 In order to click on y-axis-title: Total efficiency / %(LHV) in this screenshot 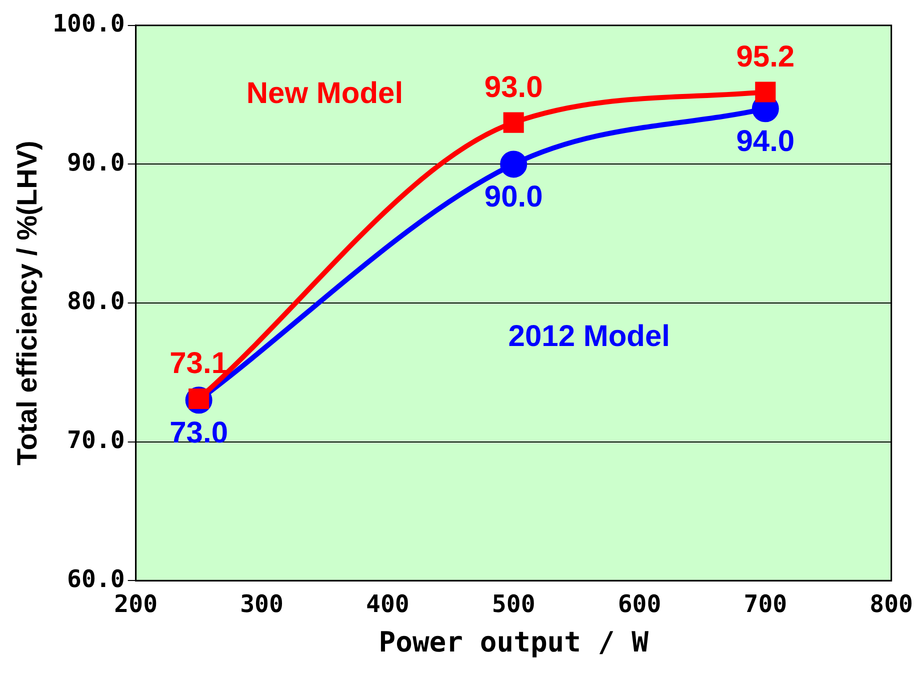, I will do `click(27, 303)`.